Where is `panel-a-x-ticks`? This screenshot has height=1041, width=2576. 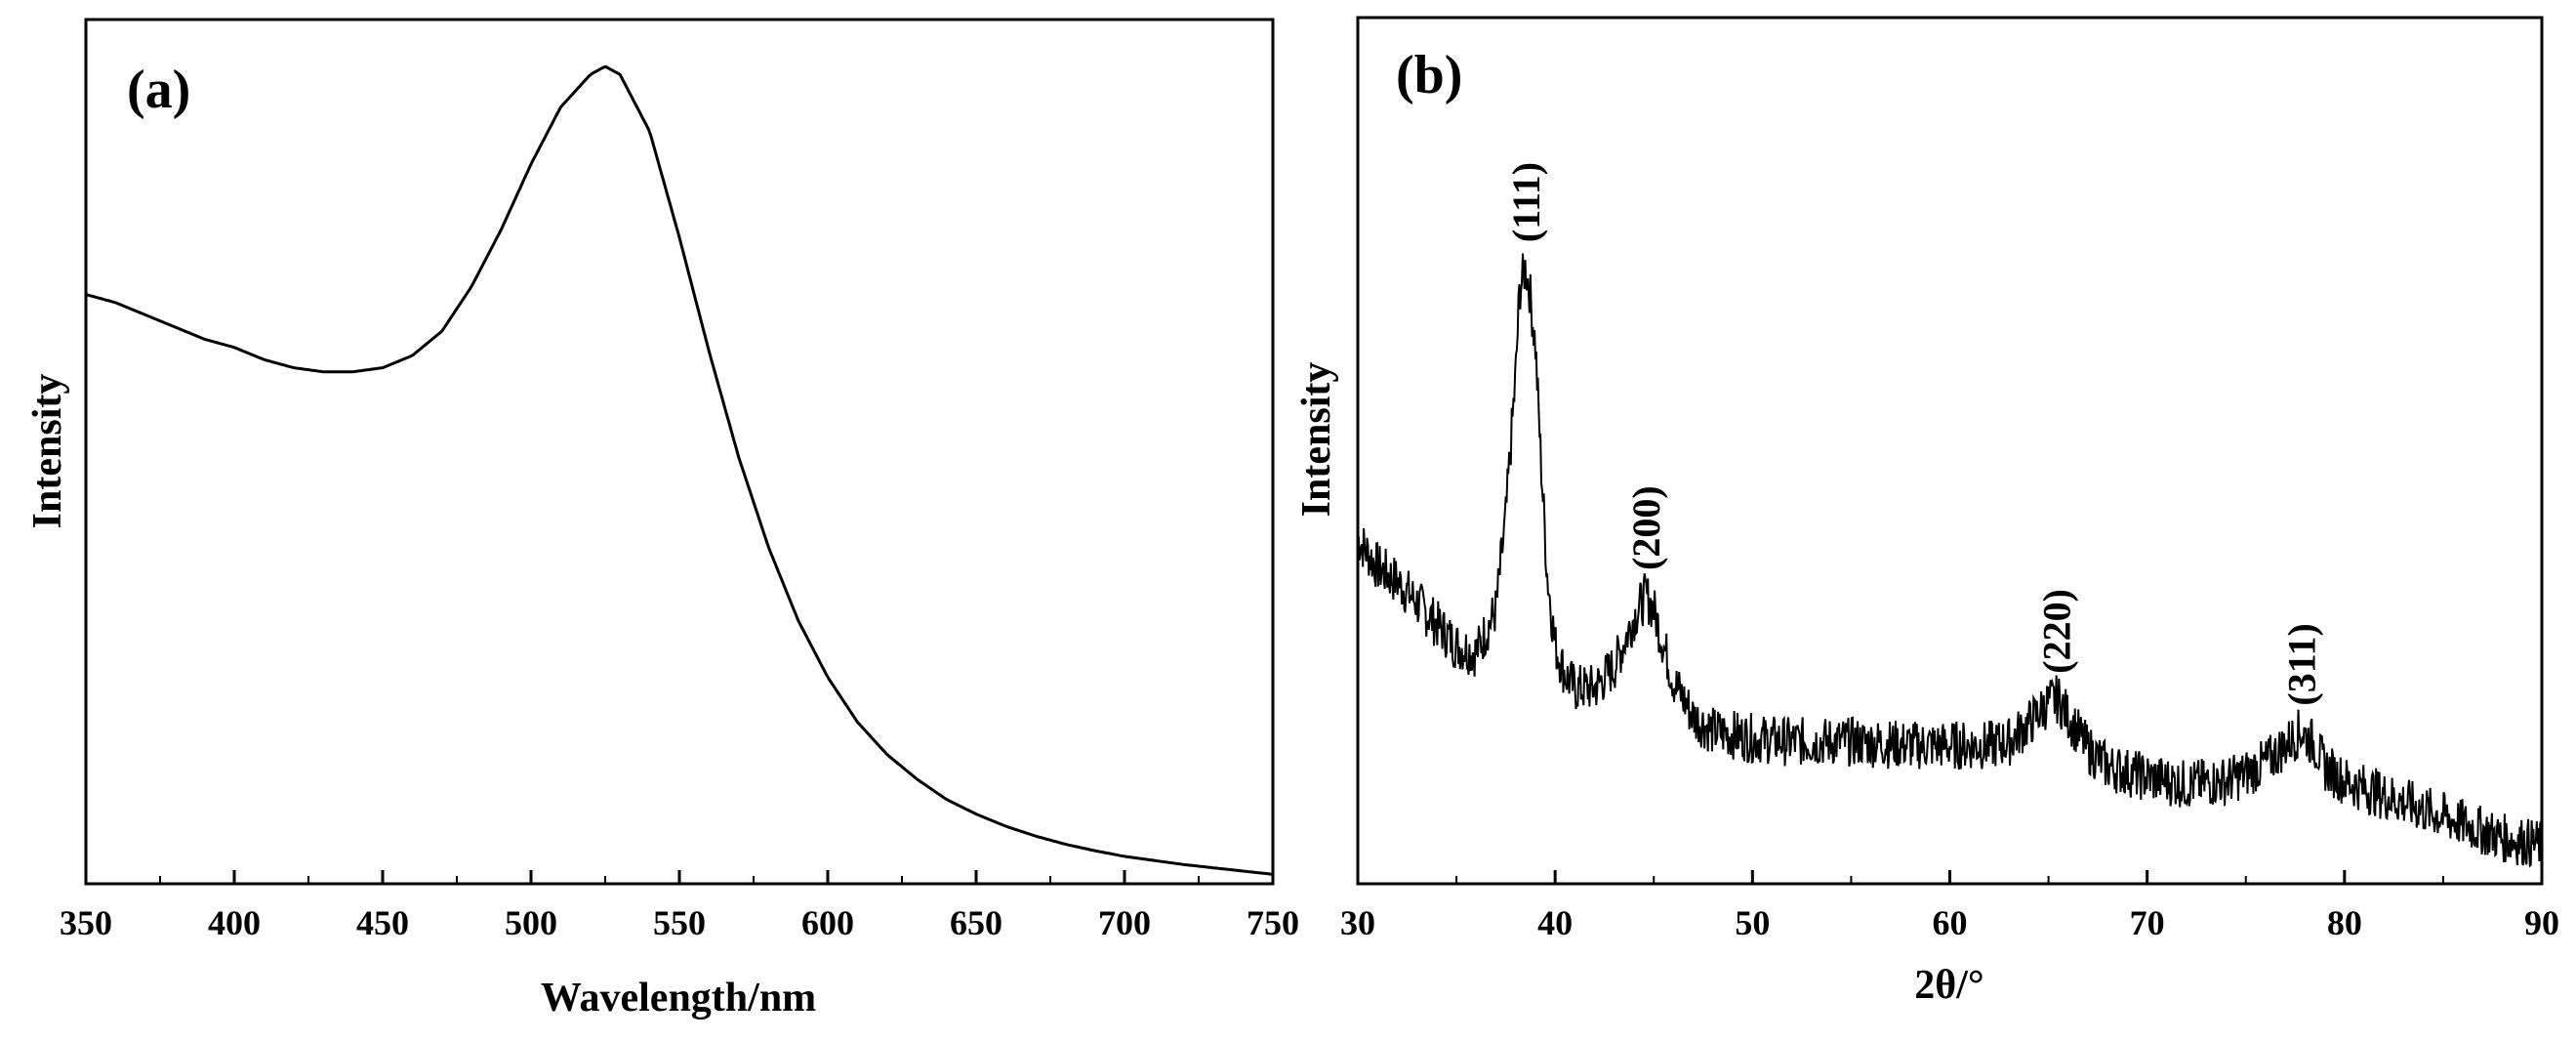
panel-a-x-ticks is located at coordinates (679, 877).